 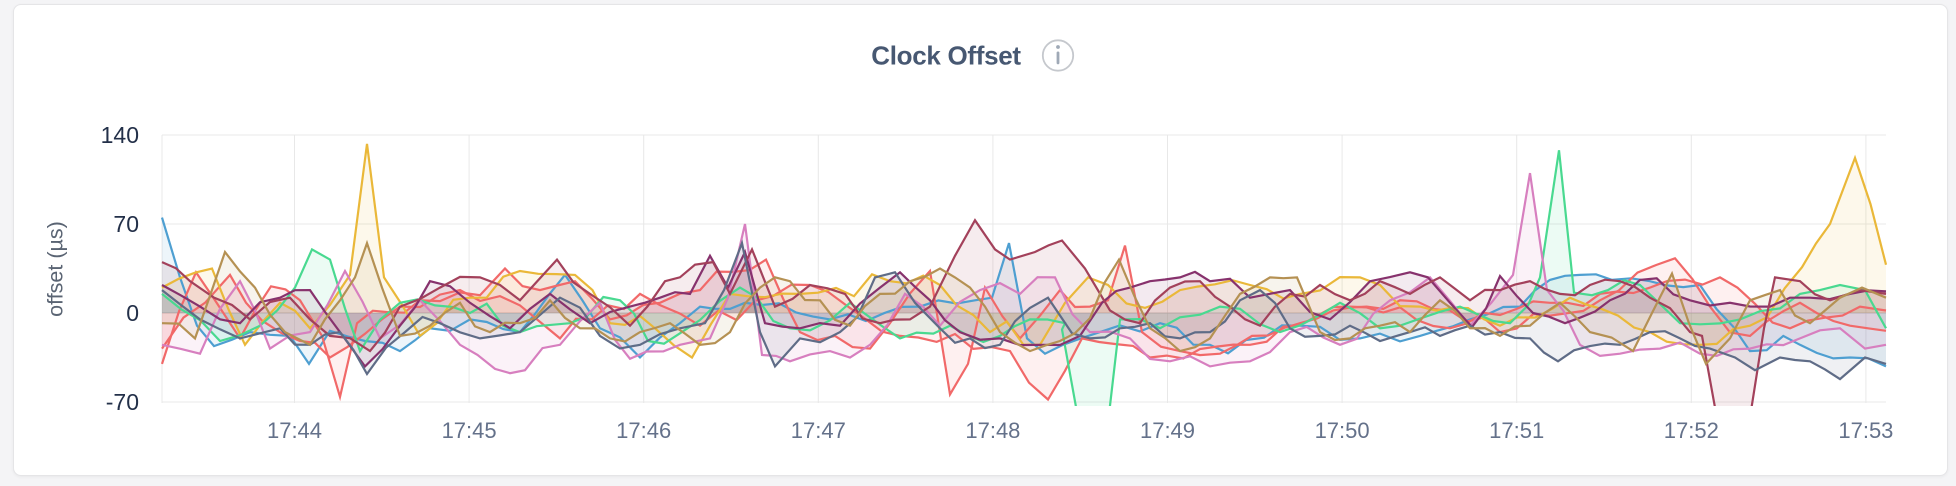 I want to click on svg-text: 17:52, so click(x=1691, y=430).